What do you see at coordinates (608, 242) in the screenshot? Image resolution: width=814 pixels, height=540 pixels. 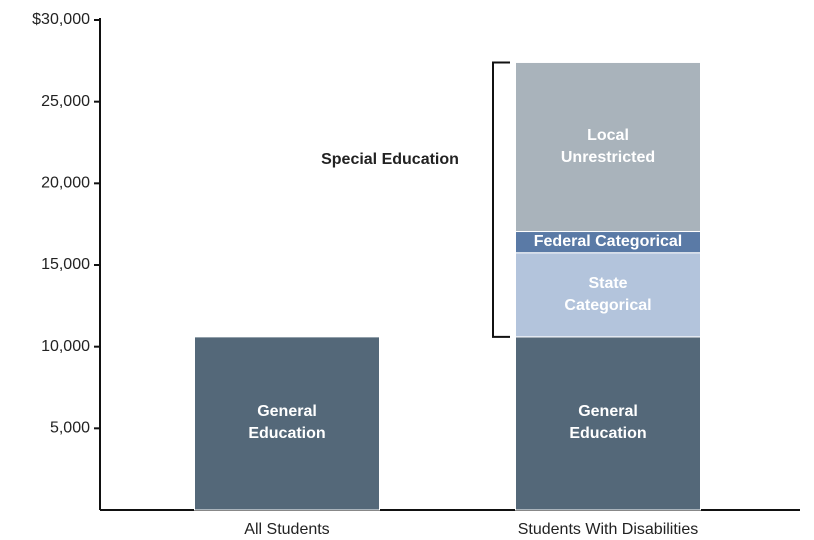 I see `segment-label: Federal Categorical` at bounding box center [608, 242].